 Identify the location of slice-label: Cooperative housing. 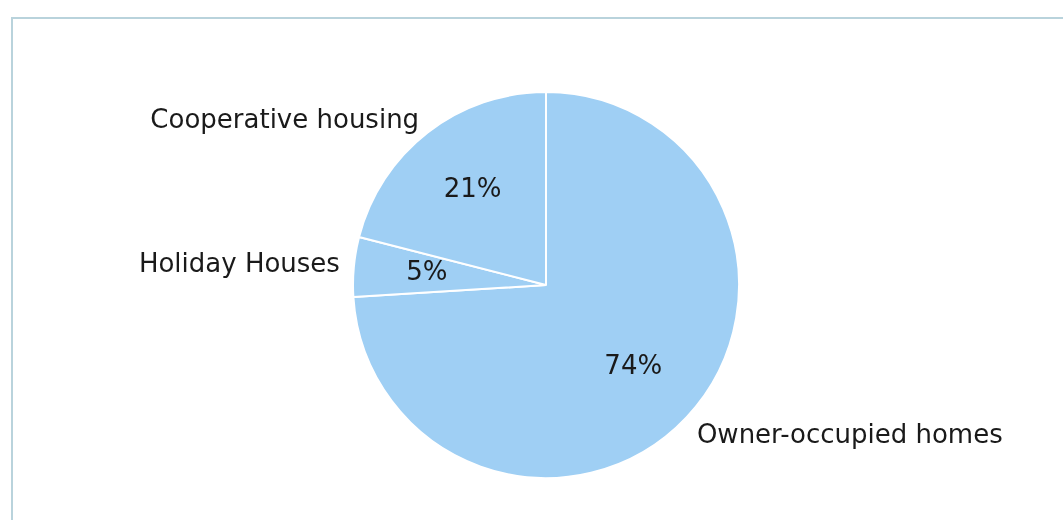
(285, 119).